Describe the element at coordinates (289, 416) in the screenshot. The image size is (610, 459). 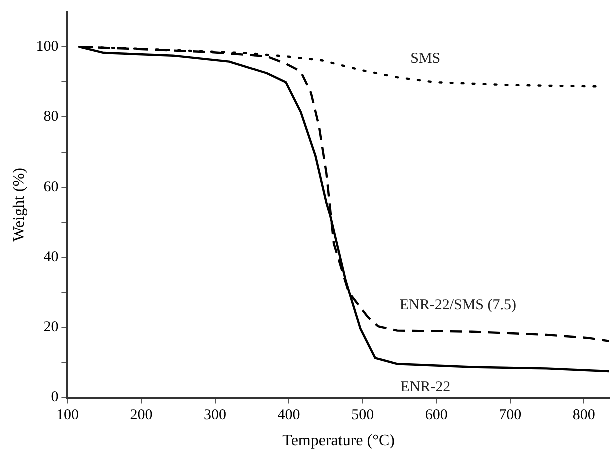
I see `x-tick-label: 400` at that location.